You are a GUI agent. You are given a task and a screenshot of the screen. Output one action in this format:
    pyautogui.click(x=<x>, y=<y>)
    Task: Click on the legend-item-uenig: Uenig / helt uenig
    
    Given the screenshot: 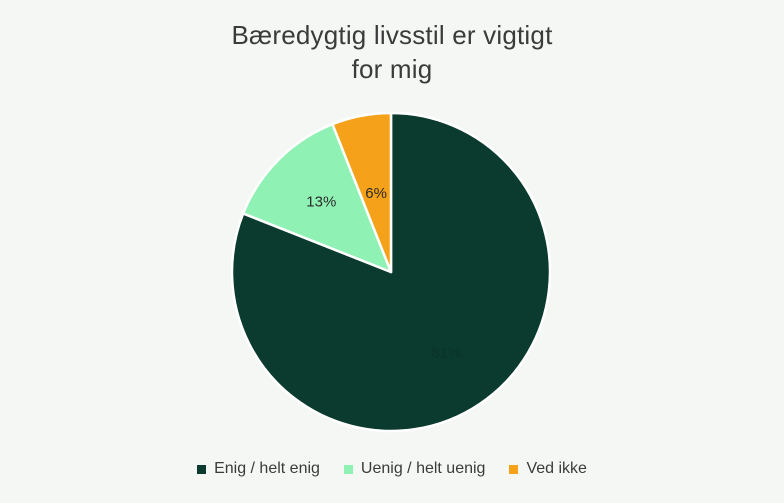 What is the action you would take?
    pyautogui.click(x=414, y=469)
    